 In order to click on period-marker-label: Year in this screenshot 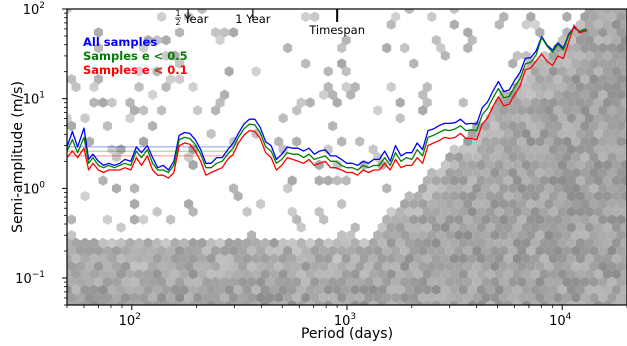, I will do `click(196, 19)`.